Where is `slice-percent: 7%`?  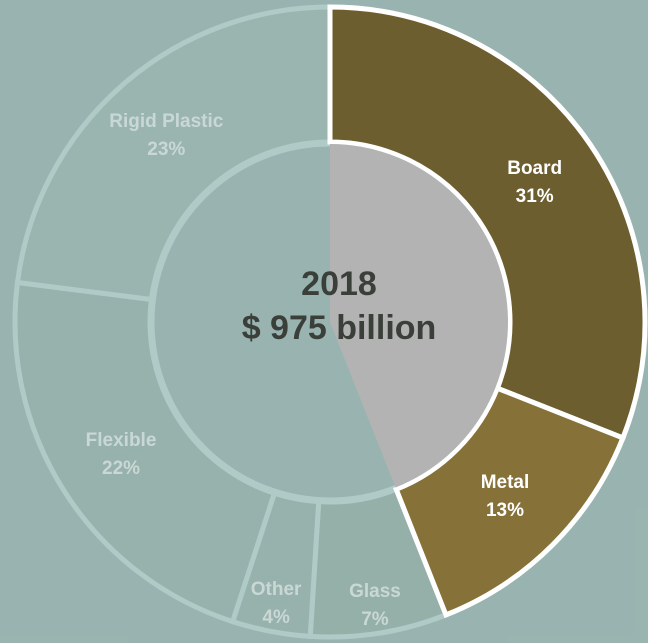
slice-percent: 7% is located at coordinates (375, 619).